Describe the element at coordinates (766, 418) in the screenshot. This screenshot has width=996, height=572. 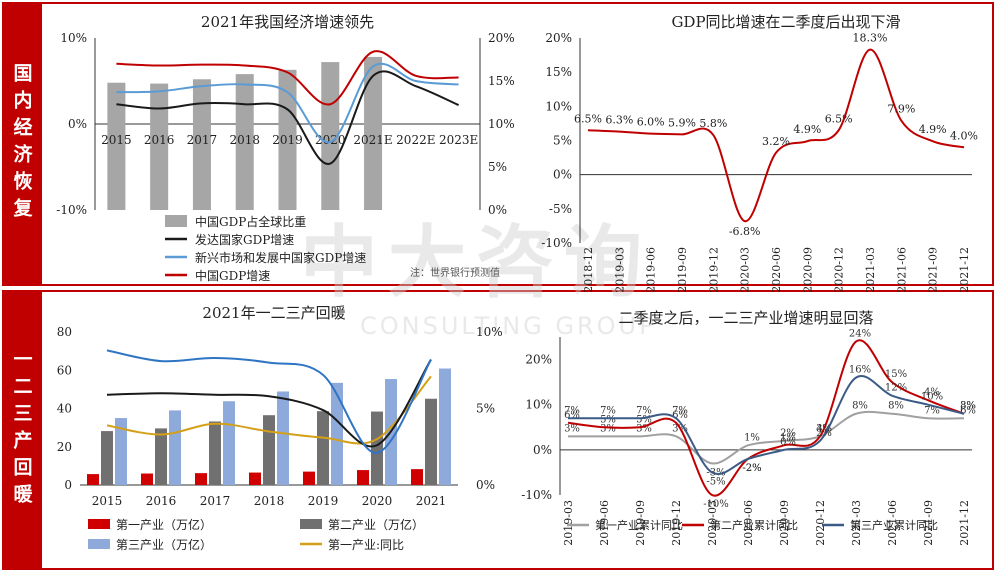
I see `chart4-series-line` at that location.